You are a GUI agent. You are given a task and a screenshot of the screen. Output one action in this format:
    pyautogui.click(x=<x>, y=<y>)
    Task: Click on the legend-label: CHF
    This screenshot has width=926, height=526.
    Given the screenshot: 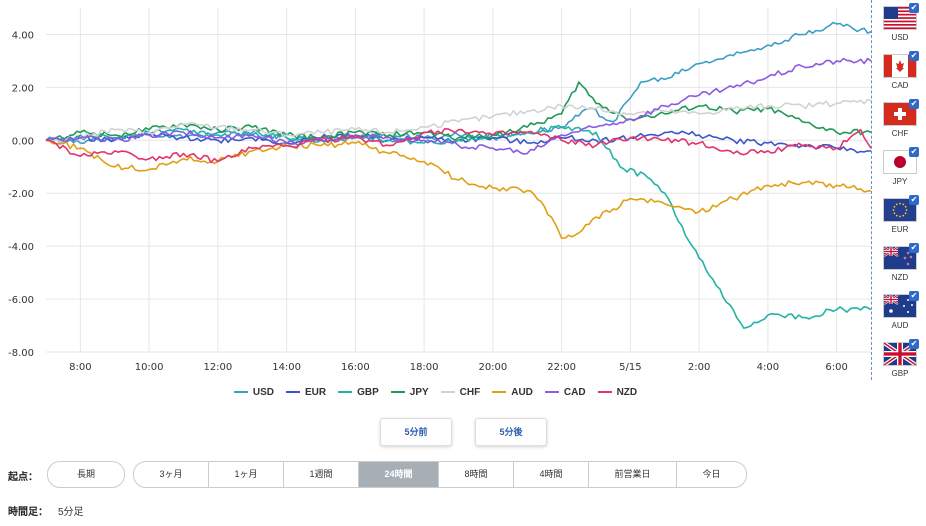 What is the action you would take?
    pyautogui.click(x=470, y=392)
    